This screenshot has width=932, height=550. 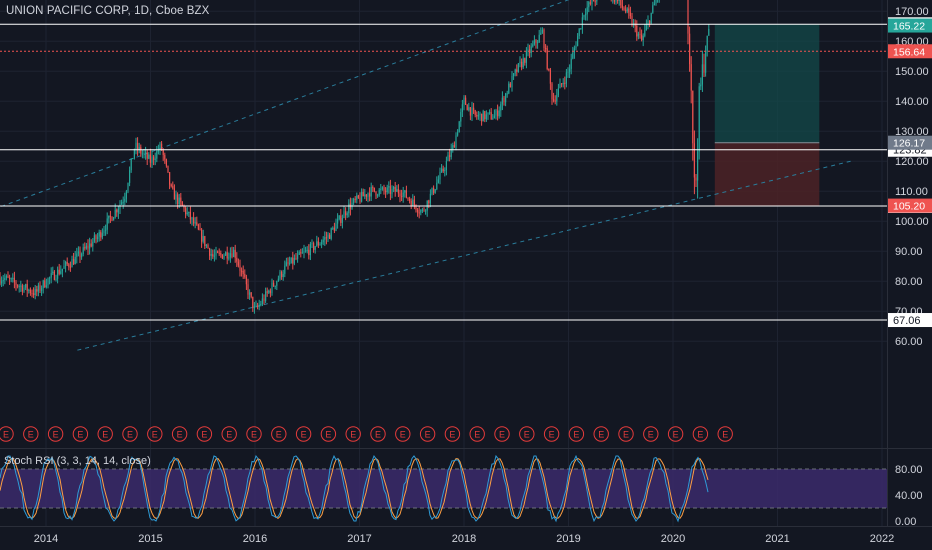 I want to click on price-badge-126.17: 126.17, so click(x=910, y=142).